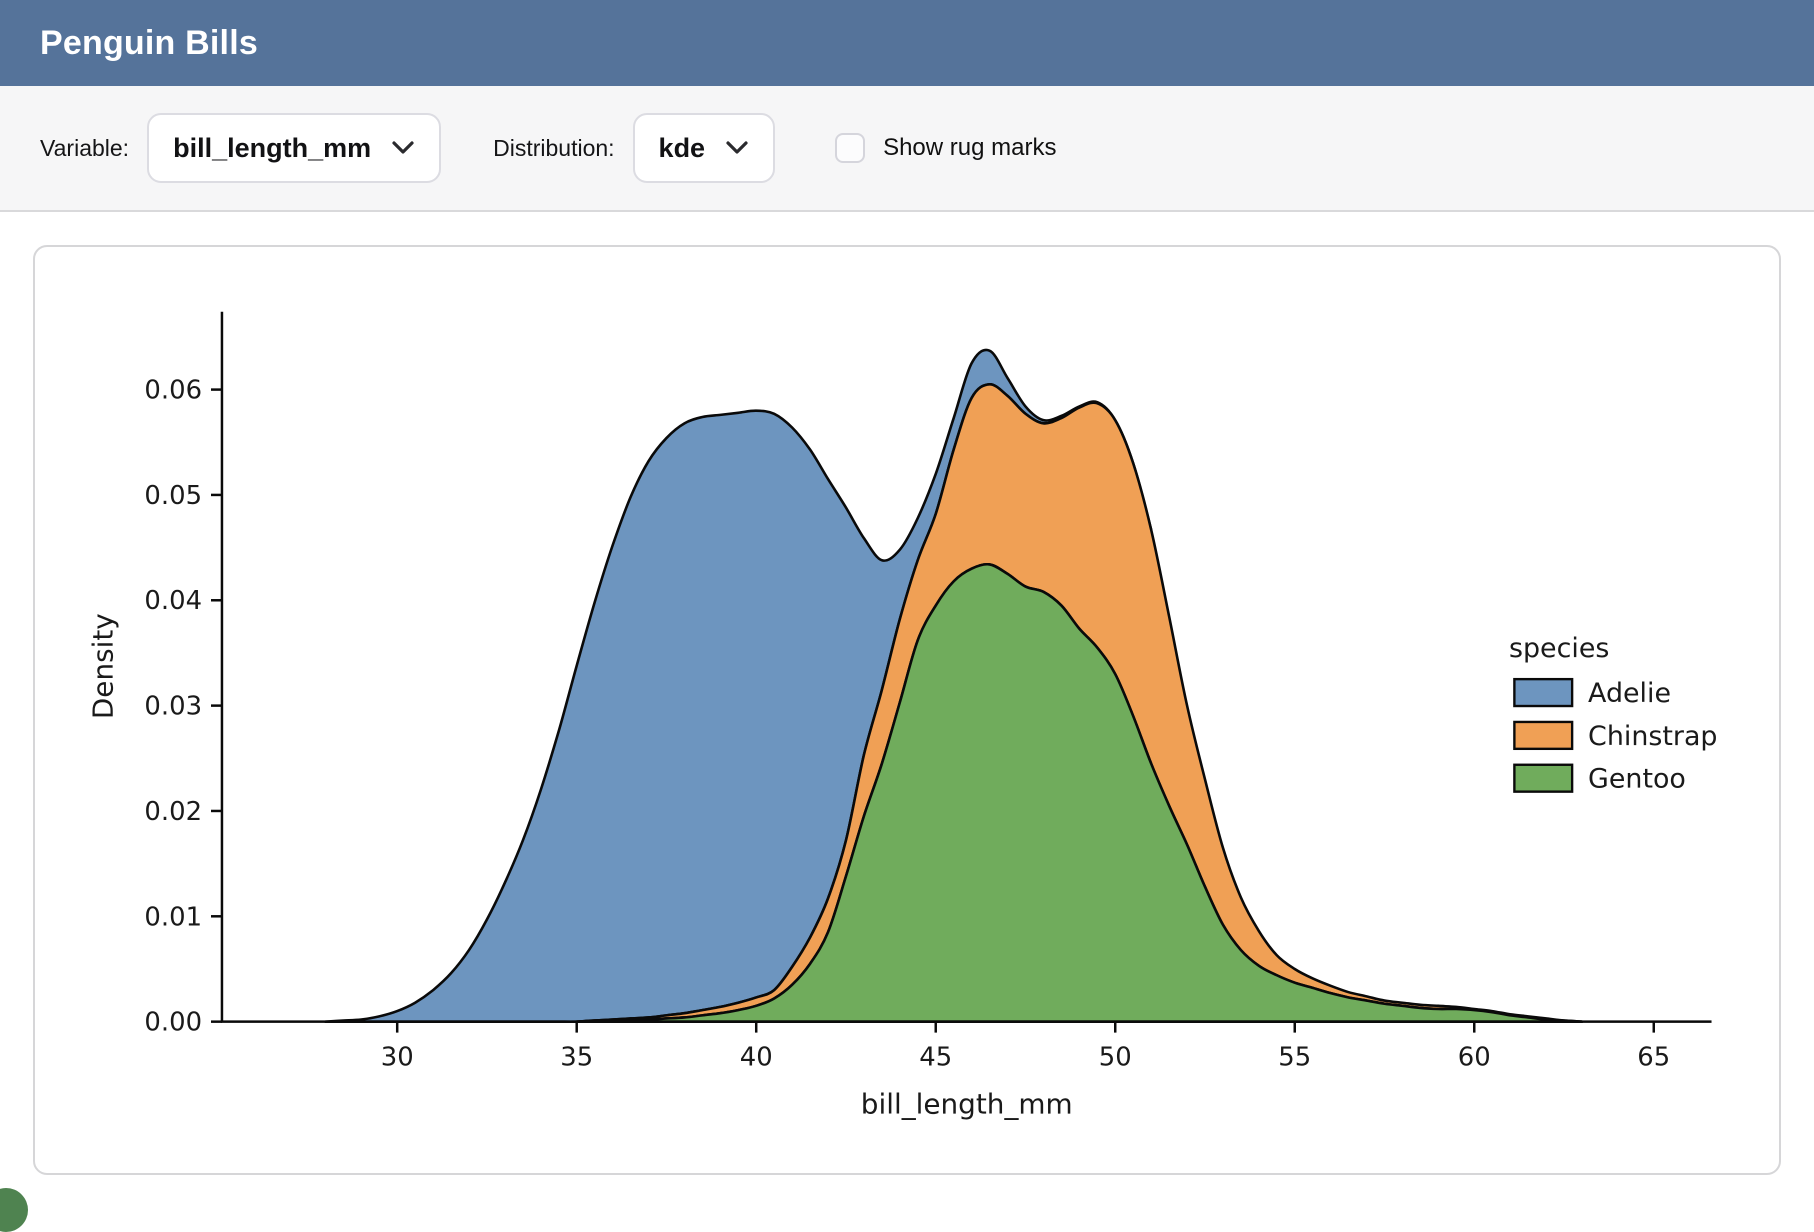 The image size is (1814, 1232). What do you see at coordinates (1294, 1057) in the screenshot?
I see `svg-text: 55` at bounding box center [1294, 1057].